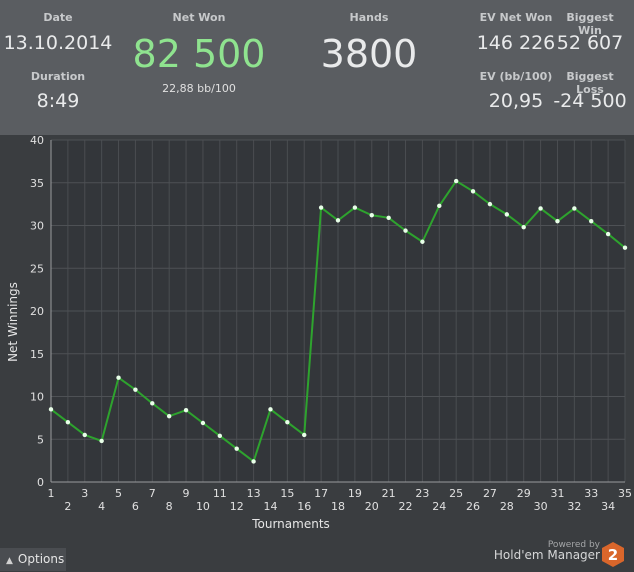 The height and width of the screenshot is (572, 634). I want to click on x-tick-label: 3, so click(84, 493).